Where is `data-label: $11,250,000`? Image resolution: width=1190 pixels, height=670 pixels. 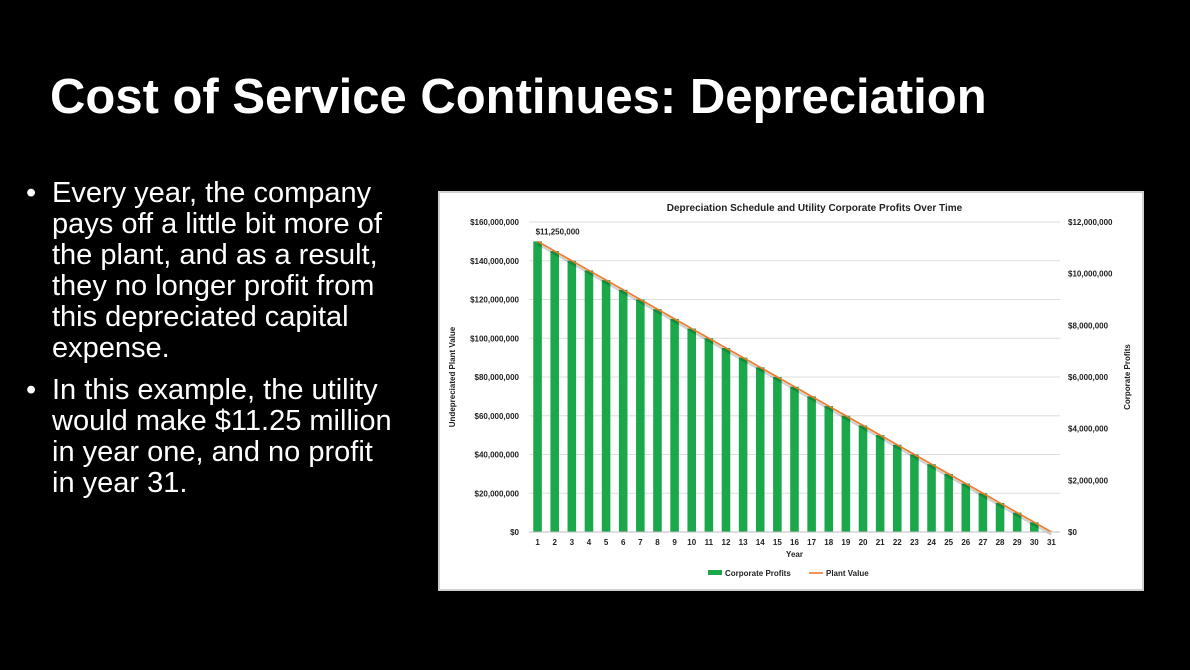 data-label: $11,250,000 is located at coordinates (558, 231).